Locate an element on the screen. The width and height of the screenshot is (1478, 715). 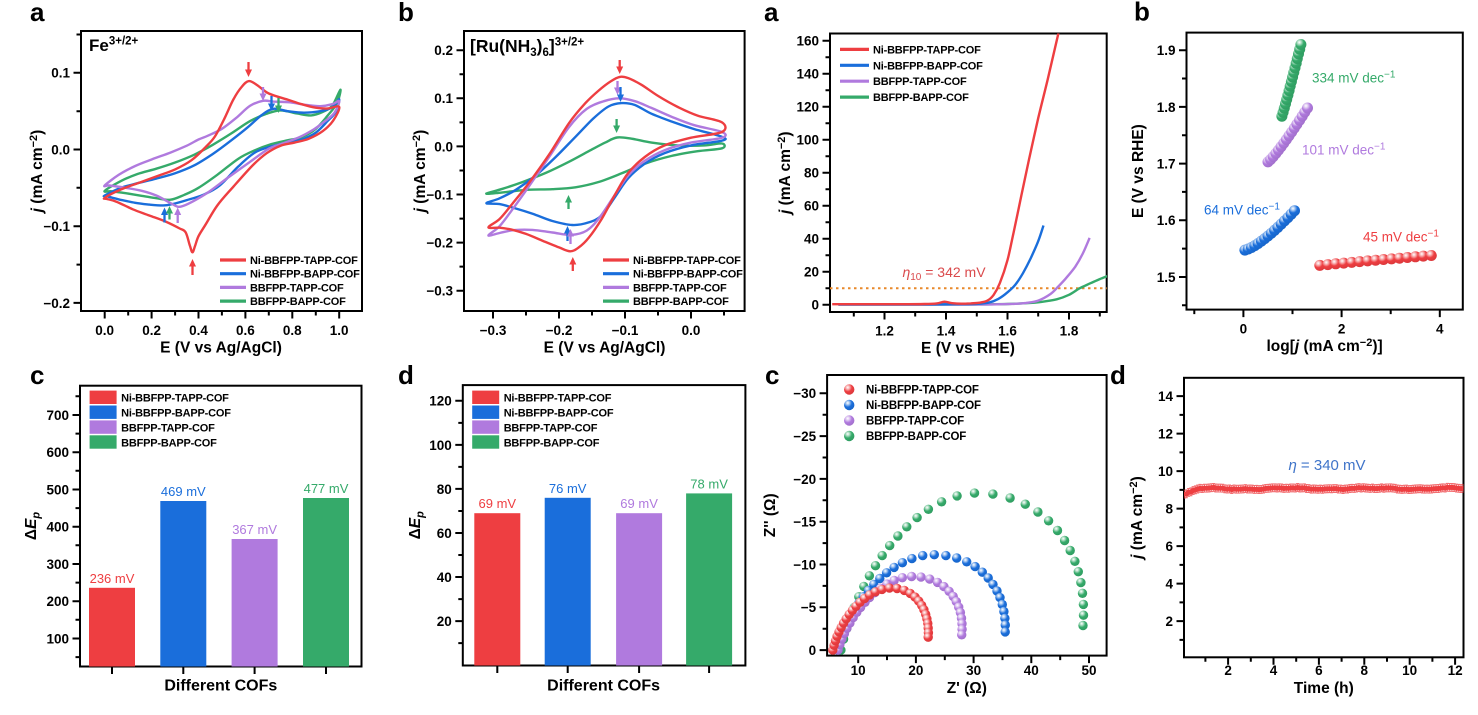
svg-text: 64 mV dec−1 is located at coordinates (1242, 210).